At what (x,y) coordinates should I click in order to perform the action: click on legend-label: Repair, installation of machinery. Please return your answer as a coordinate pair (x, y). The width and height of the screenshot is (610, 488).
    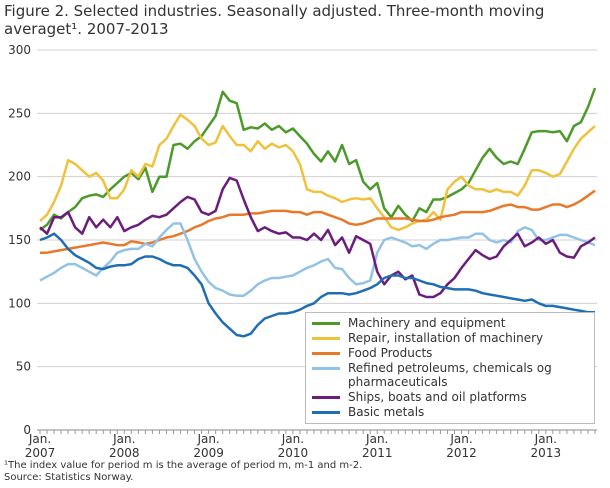
    Looking at the image, I should click on (446, 338).